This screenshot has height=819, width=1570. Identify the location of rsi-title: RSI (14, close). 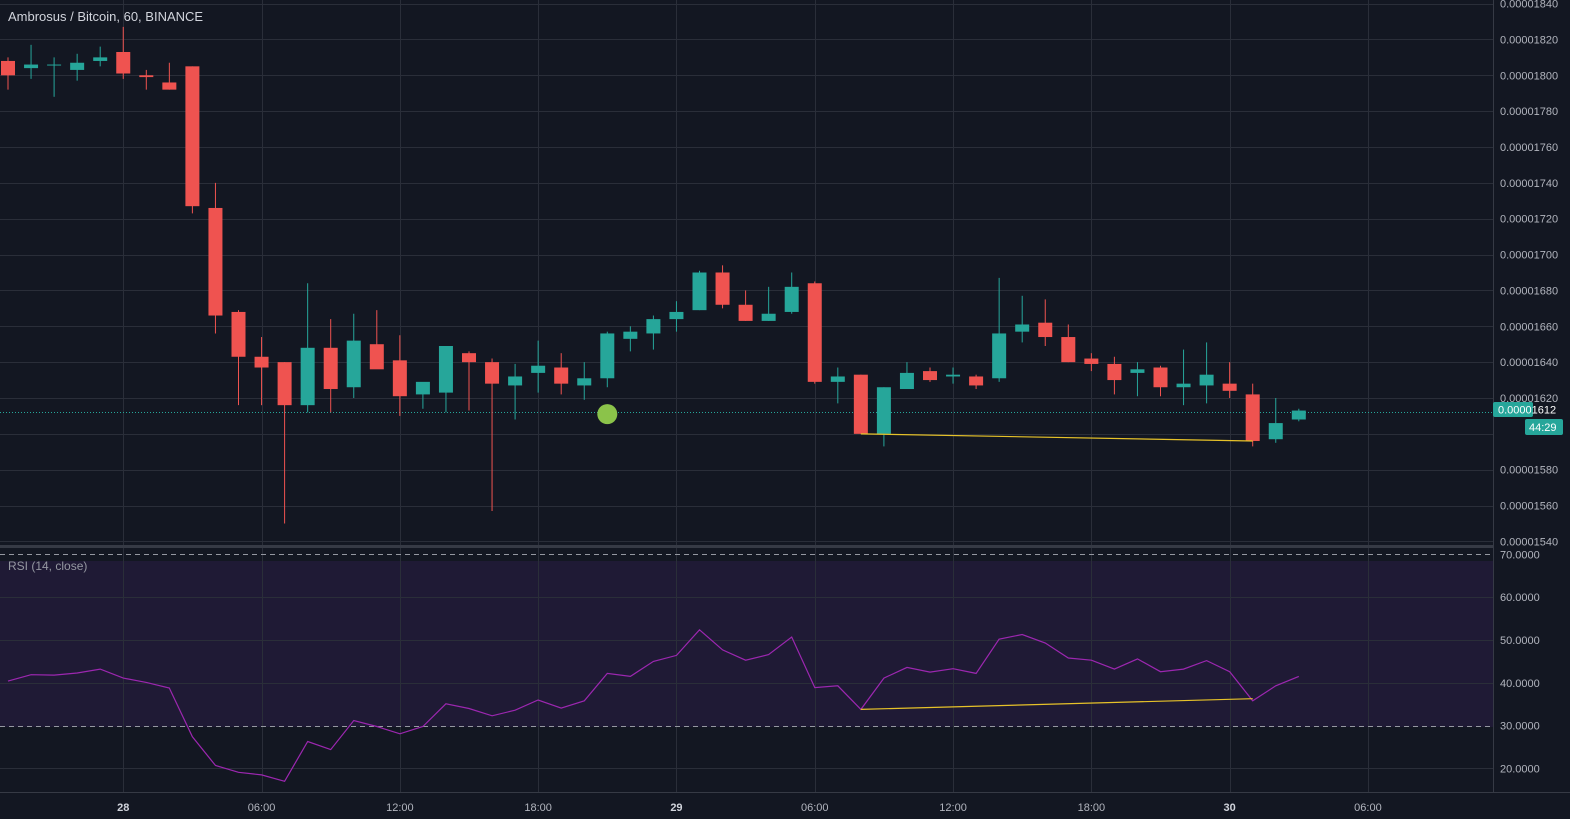
(47, 566).